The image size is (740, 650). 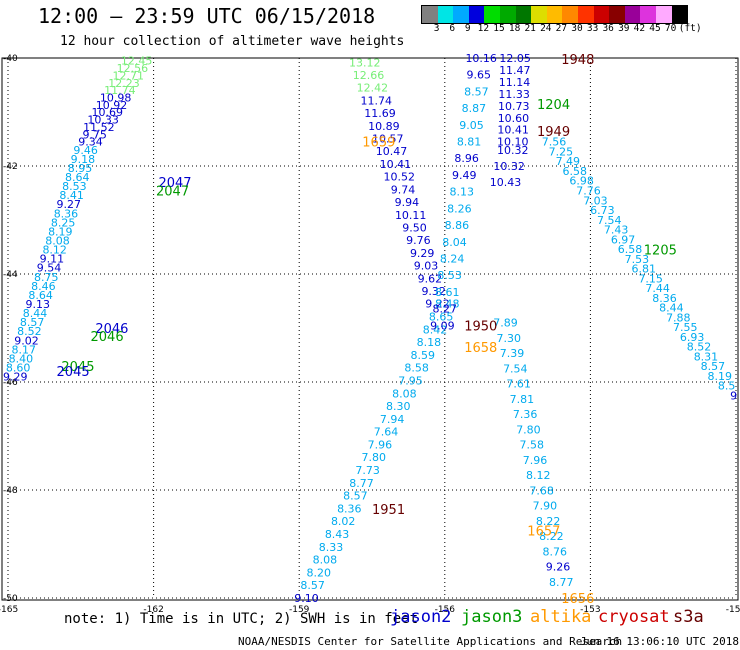 What do you see at coordinates (116, 98) in the screenshot?
I see `wave-height-value: 10.98` at bounding box center [116, 98].